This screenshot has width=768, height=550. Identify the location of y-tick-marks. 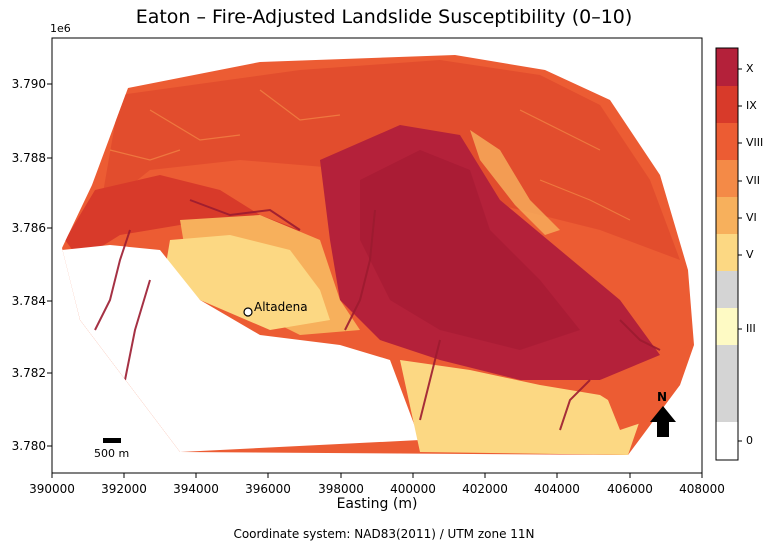
(49, 265).